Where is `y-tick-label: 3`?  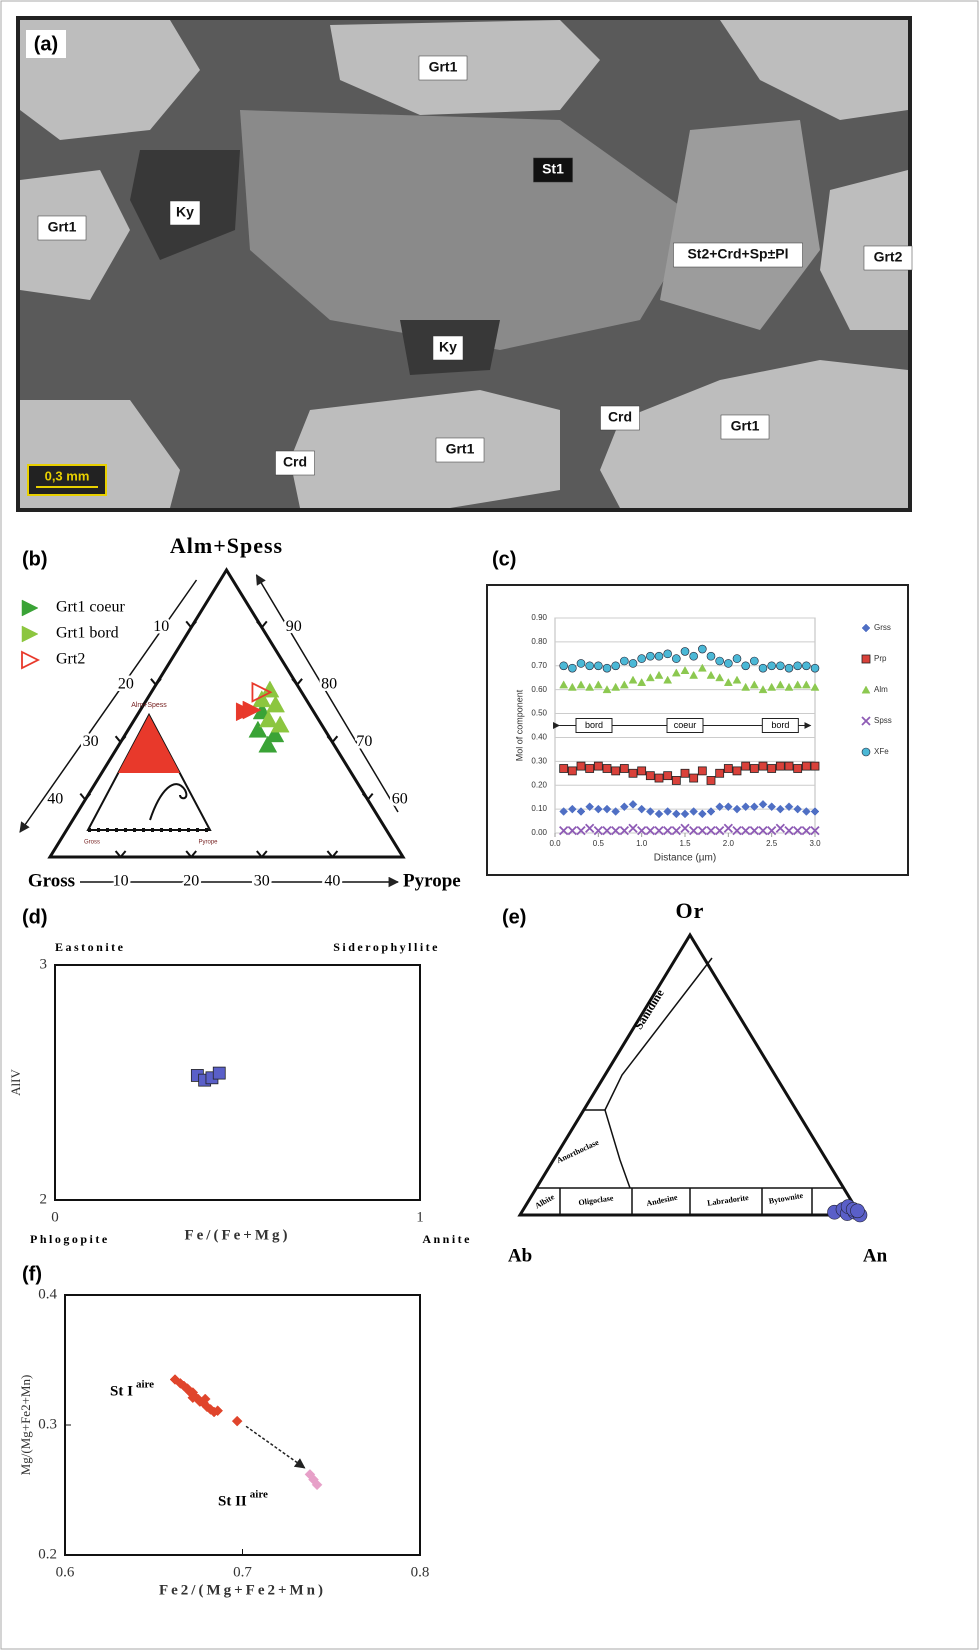
y-tick-label: 3 is located at coordinates (44, 964).